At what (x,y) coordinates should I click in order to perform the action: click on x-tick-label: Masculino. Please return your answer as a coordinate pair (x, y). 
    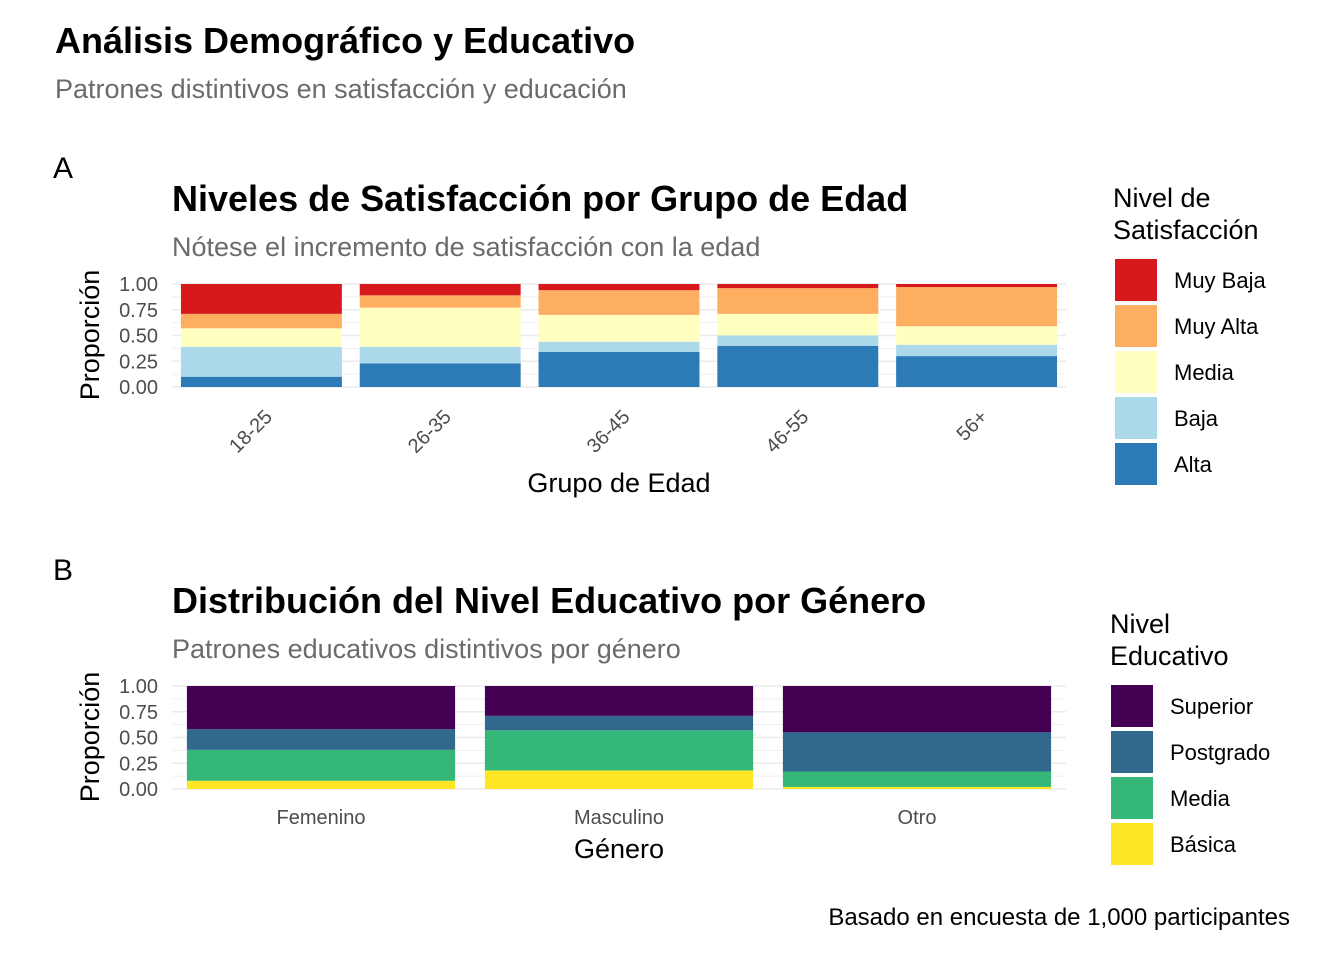
    Looking at the image, I should click on (619, 818).